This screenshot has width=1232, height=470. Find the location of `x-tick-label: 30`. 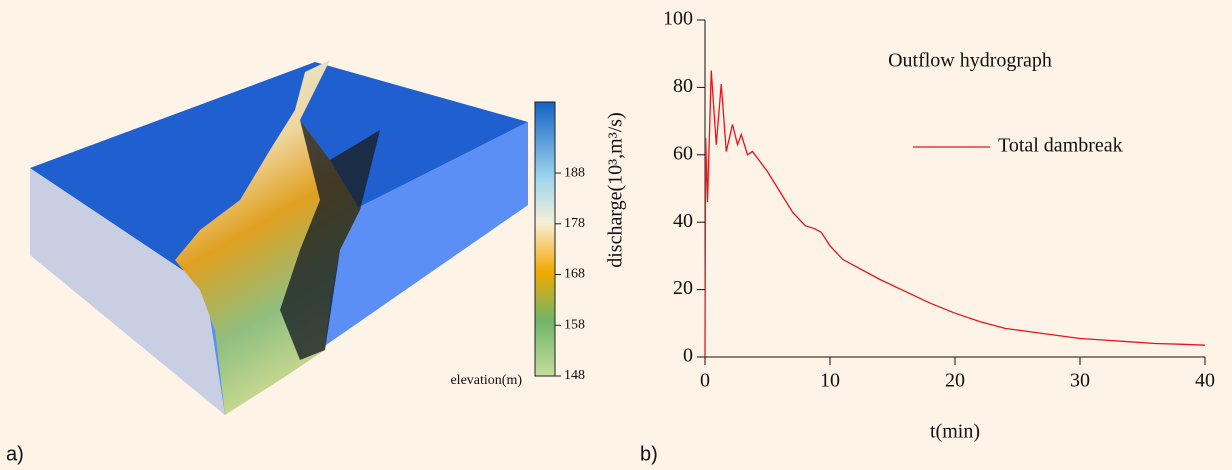

x-tick-label: 30 is located at coordinates (1080, 381).